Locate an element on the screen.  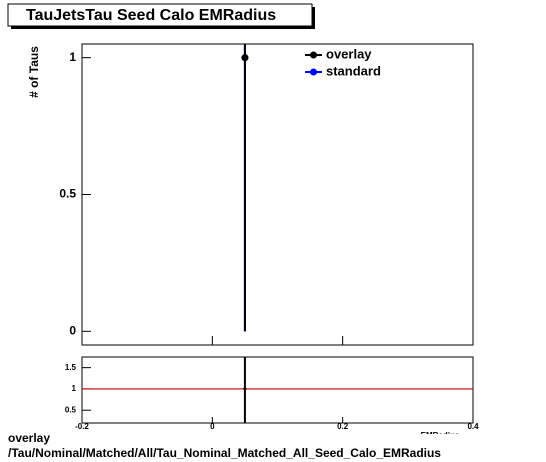
title: TauJetsTau Seed Calo EMRadius is located at coordinates (151, 15).